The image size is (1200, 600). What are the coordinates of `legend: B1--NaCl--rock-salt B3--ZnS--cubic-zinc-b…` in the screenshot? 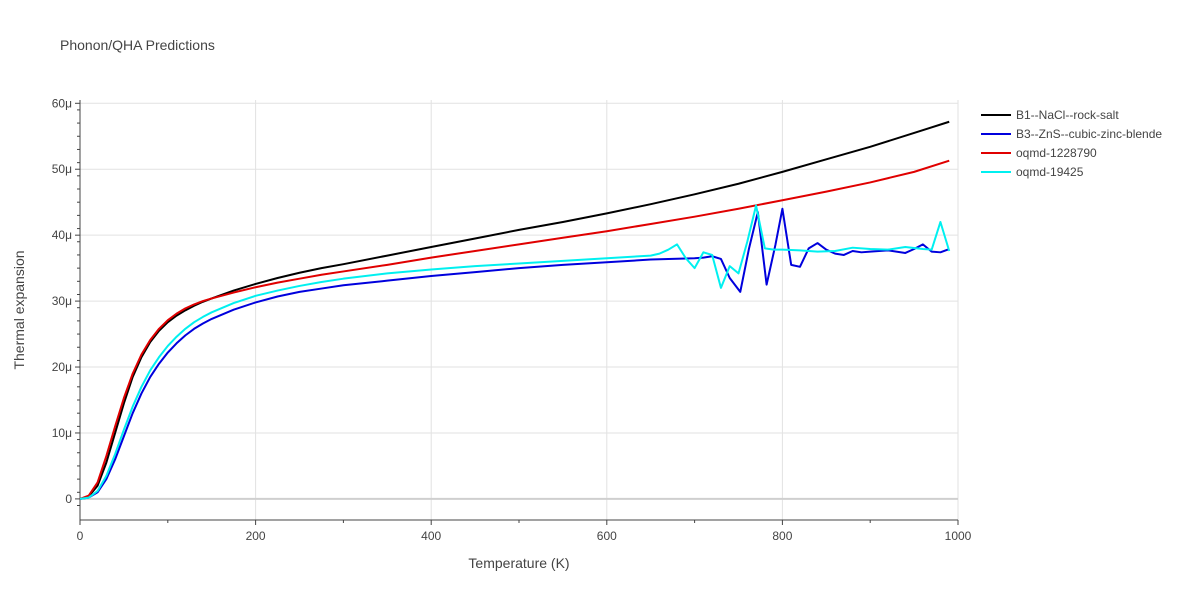 It's located at (1071, 143).